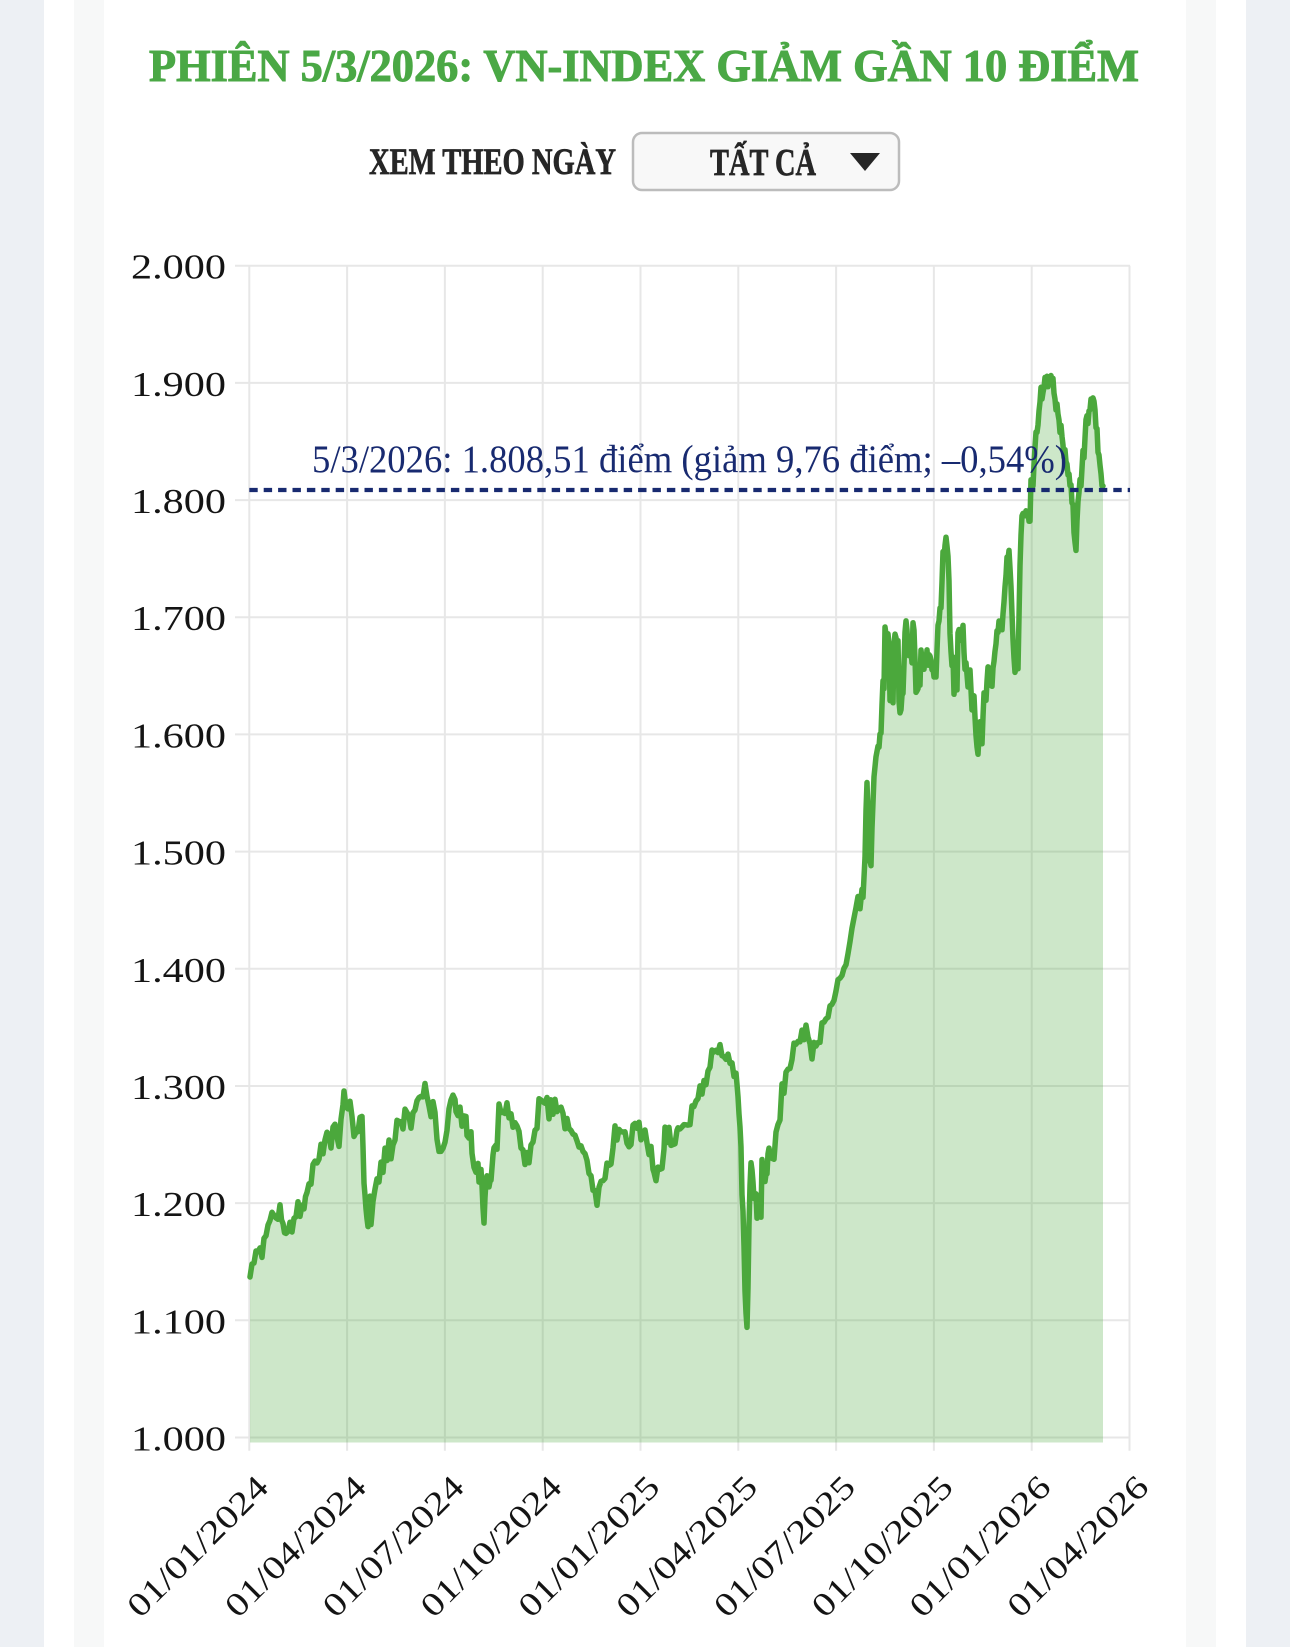 The width and height of the screenshot is (1290, 1647). I want to click on svg-text: 1.600, so click(178, 735).